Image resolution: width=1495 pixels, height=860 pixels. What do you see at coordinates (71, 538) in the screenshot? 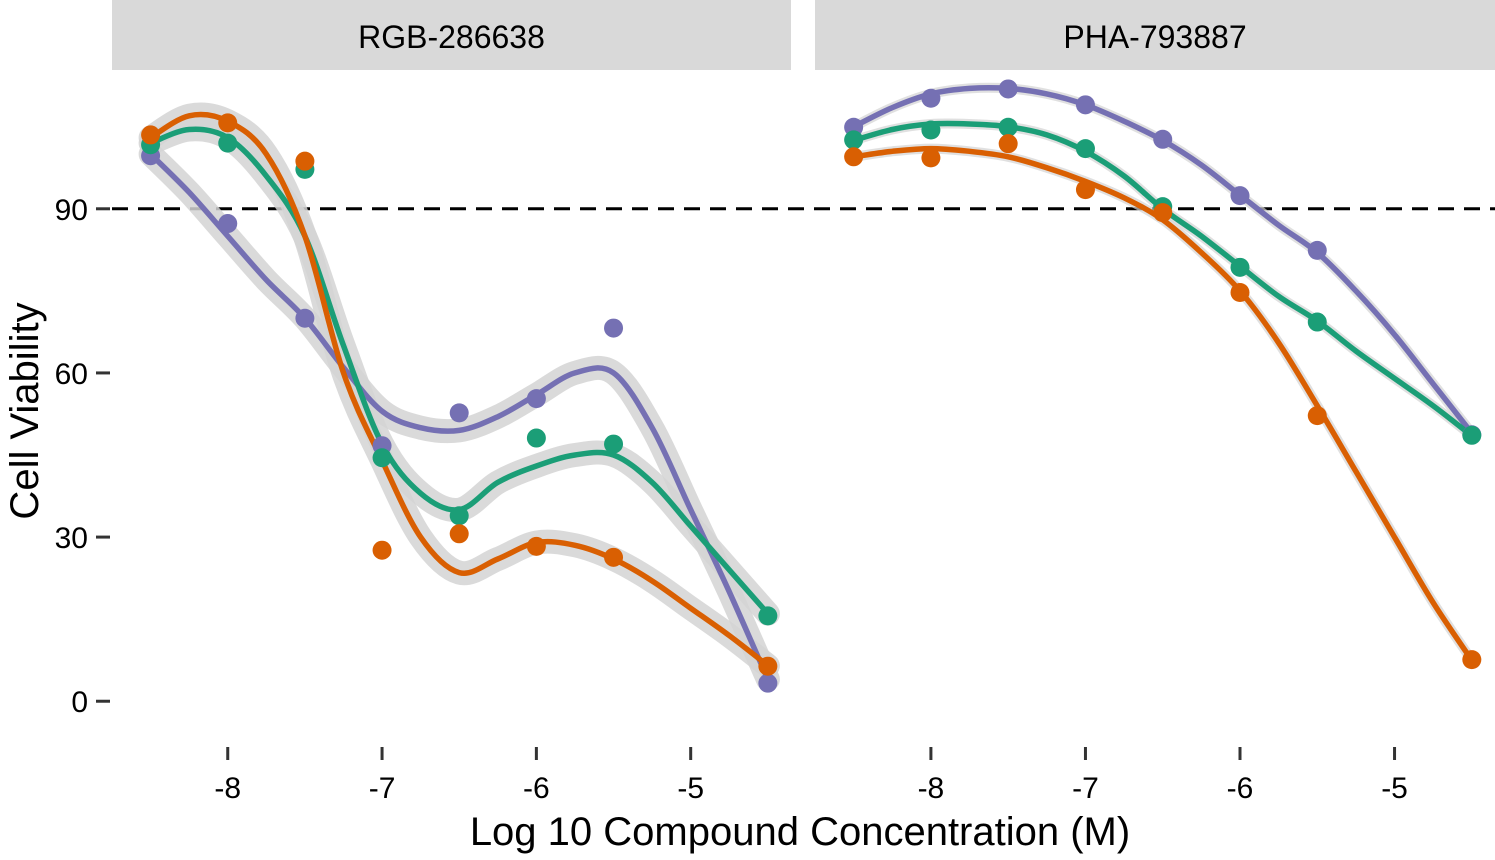
I see `y-tick-label: 30` at bounding box center [71, 538].